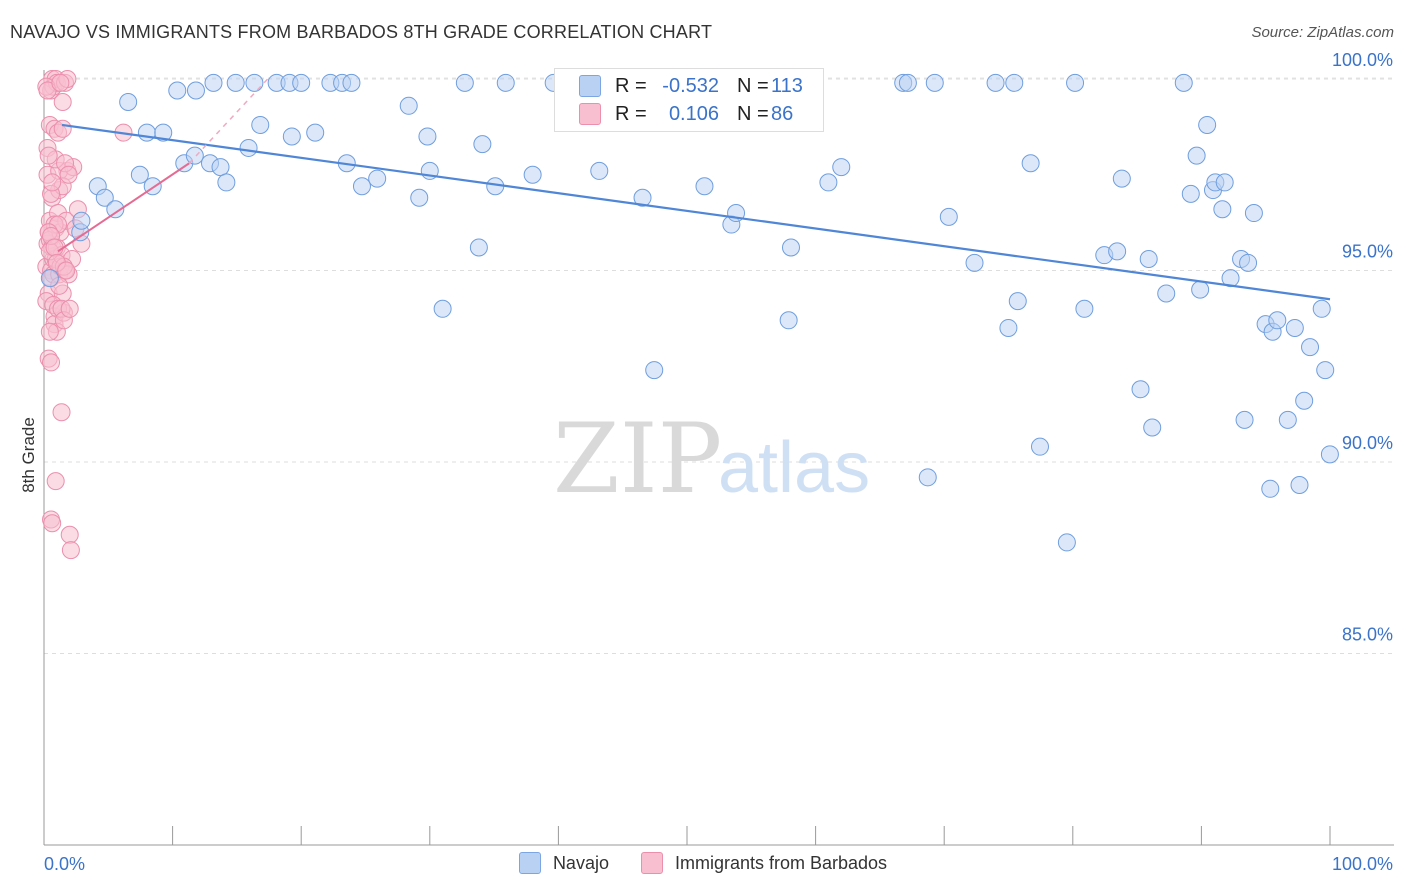  What do you see at coordinates (631, 85) in the screenshot?
I see `r-label: R =` at bounding box center [631, 85].